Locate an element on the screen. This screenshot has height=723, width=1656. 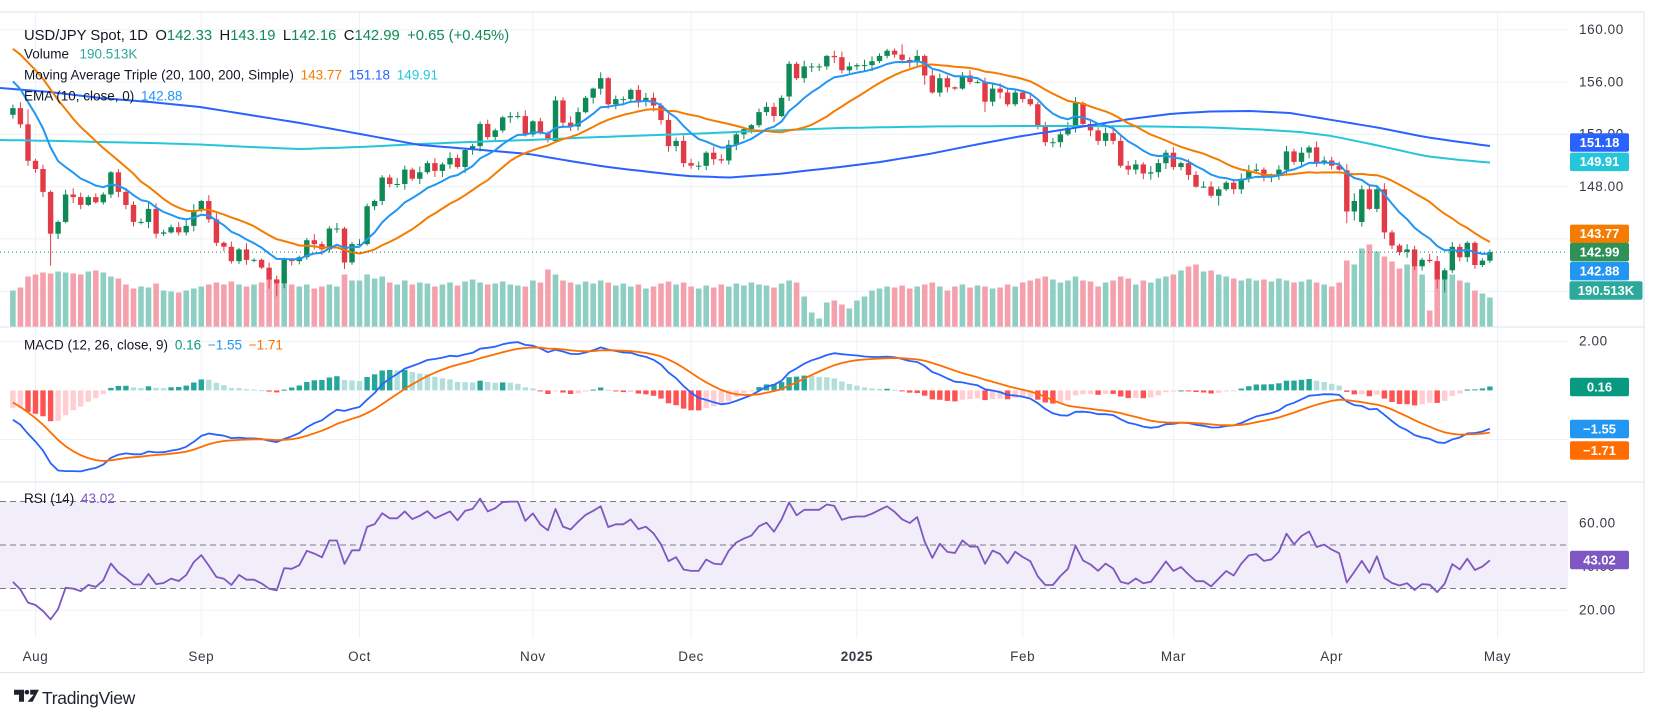
svg-text: 142.88 is located at coordinates (1600, 271).